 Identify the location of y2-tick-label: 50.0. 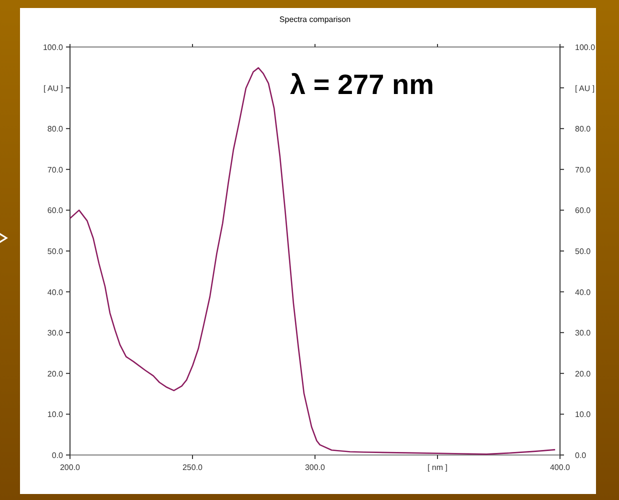
(583, 251).